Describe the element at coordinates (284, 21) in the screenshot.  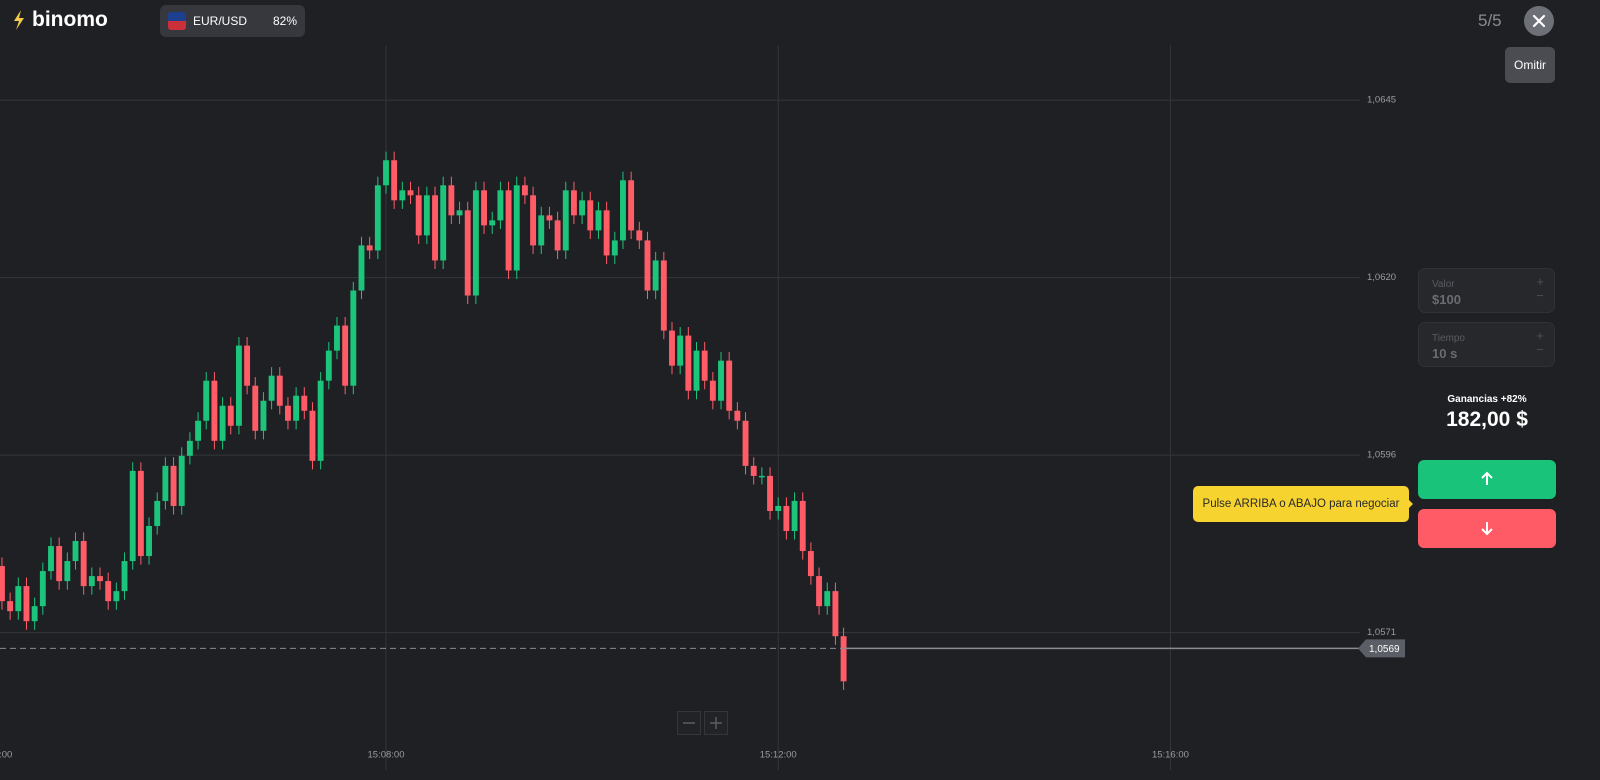
I see `asset-payout: 82%` at that location.